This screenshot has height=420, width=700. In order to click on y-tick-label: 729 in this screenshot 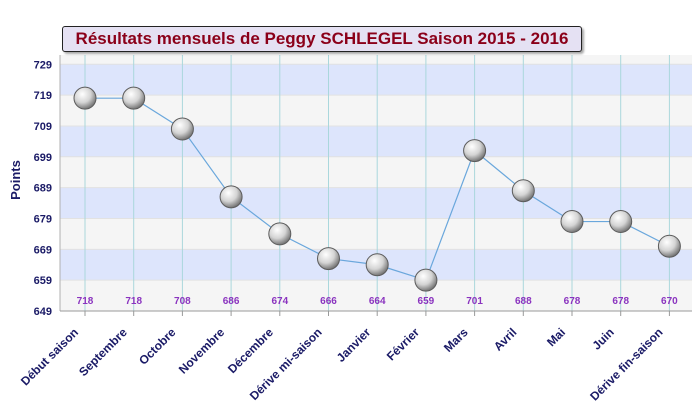, I will do `click(43, 65)`.